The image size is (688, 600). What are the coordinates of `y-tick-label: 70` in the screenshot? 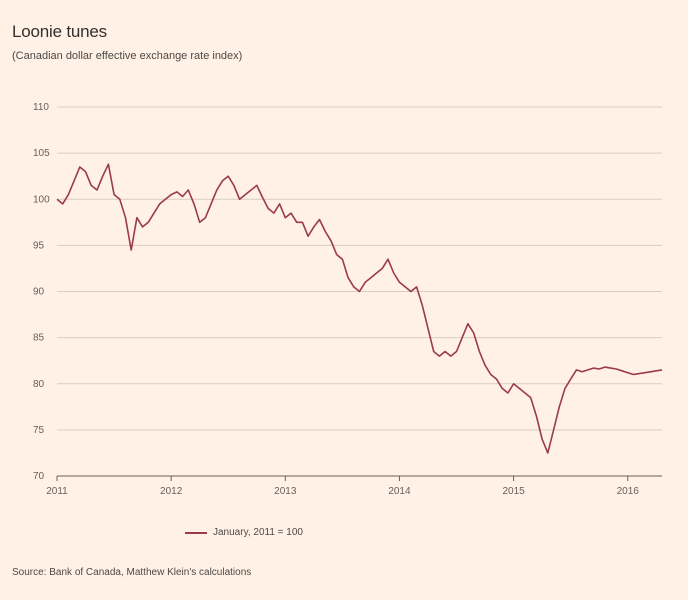 It's located at (39, 476).